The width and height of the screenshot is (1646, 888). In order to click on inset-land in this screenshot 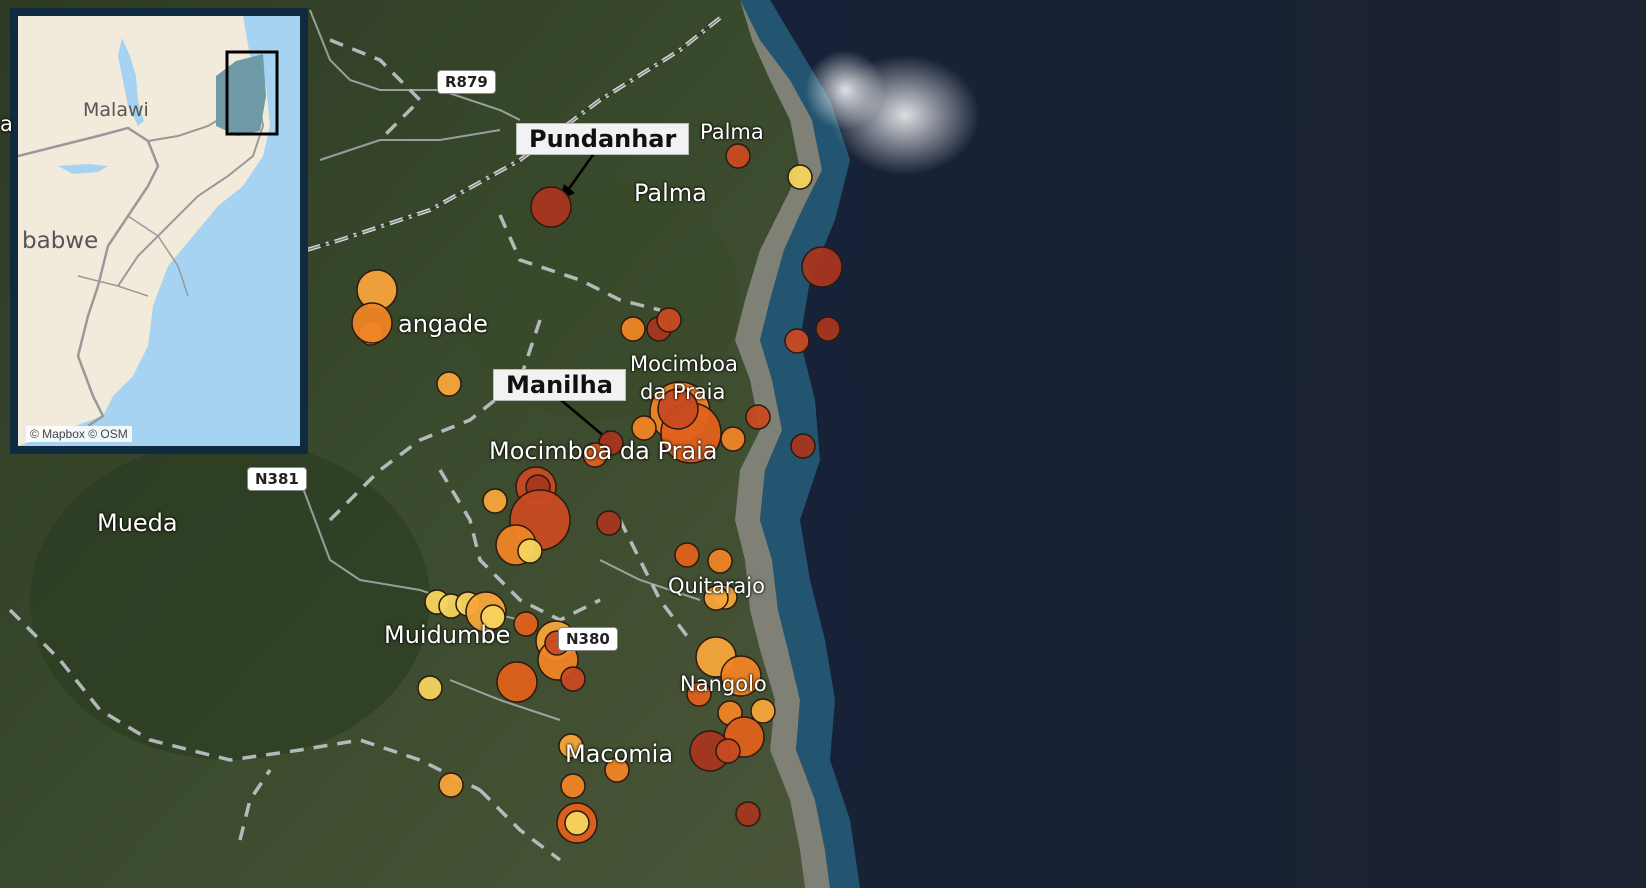, I will do `click(144, 231)`.